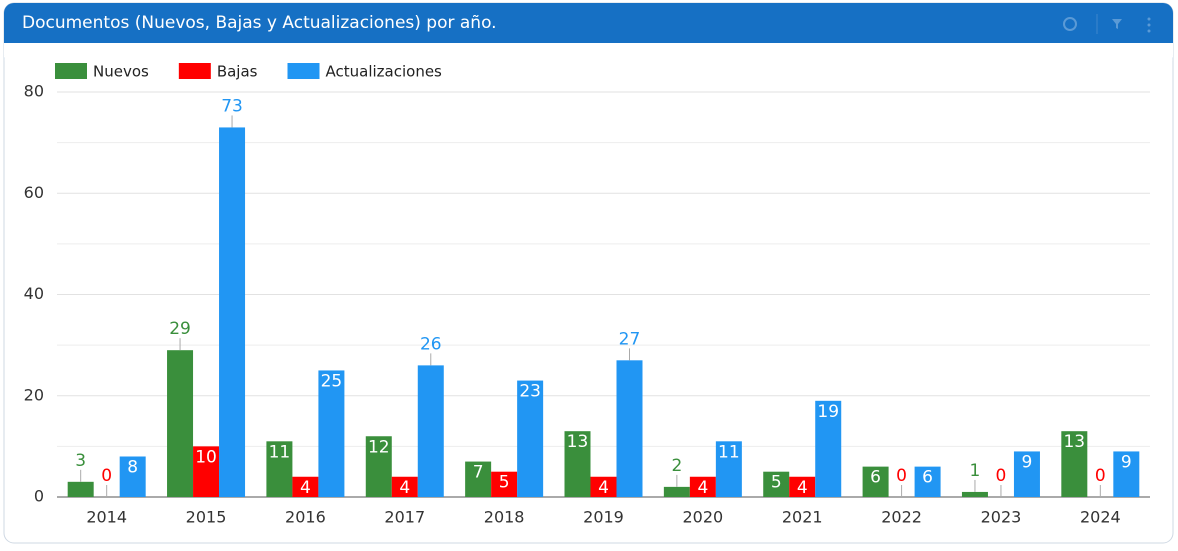 The width and height of the screenshot is (1178, 551). Describe the element at coordinates (603, 517) in the screenshot. I see `x-tick-label: 2019` at that location.